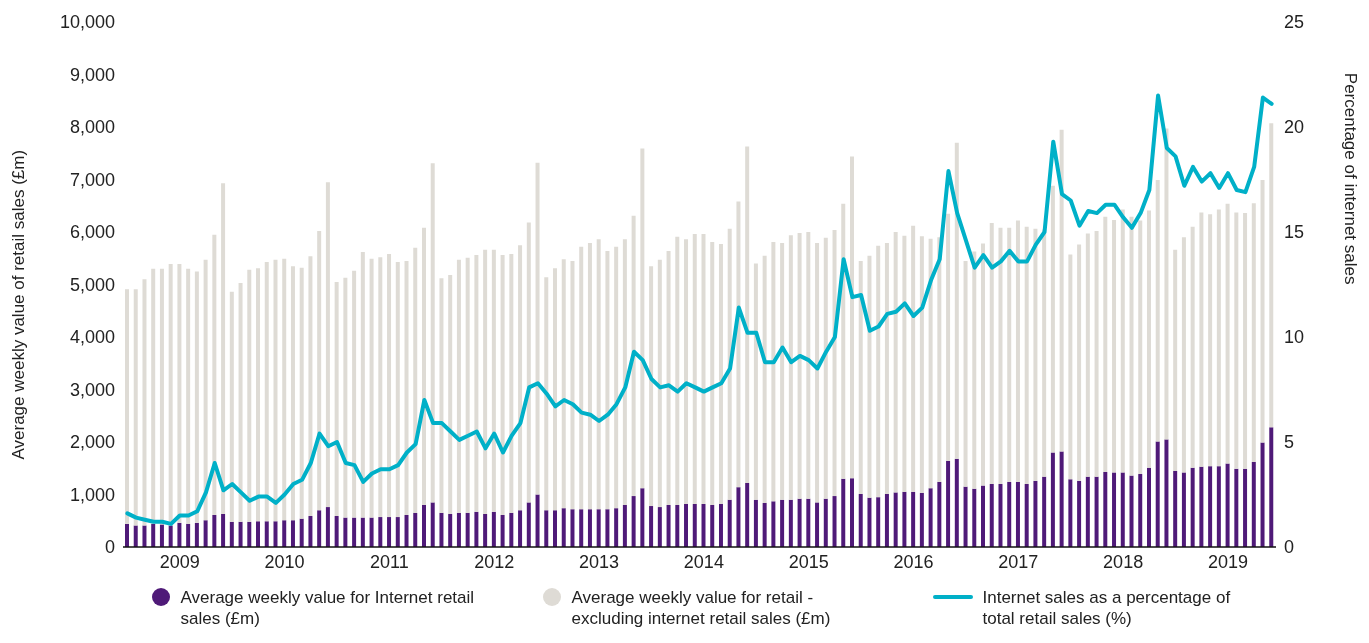 The height and width of the screenshot is (643, 1369). What do you see at coordinates (1123, 561) in the screenshot?
I see `x-tick-label: 2018` at bounding box center [1123, 561].